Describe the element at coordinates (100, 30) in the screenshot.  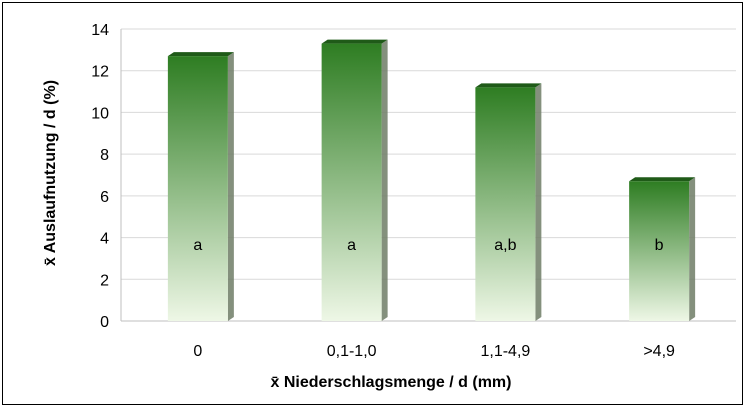
I see `y-tick-label: 14` at that location.